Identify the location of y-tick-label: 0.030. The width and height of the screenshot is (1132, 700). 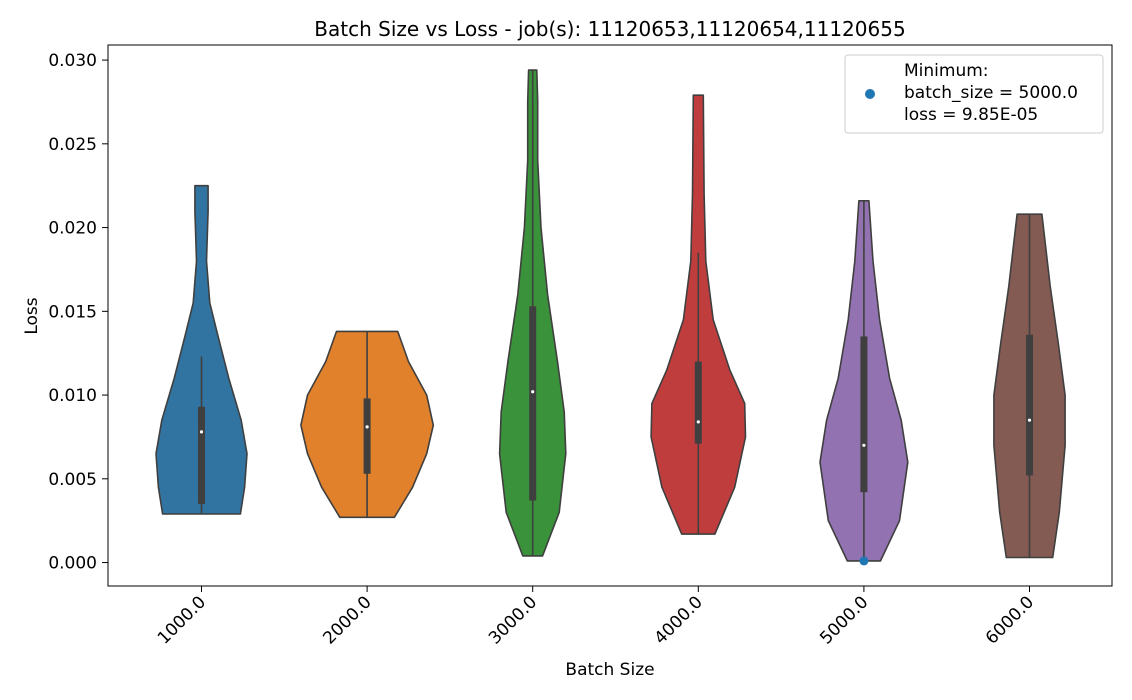
(72, 61).